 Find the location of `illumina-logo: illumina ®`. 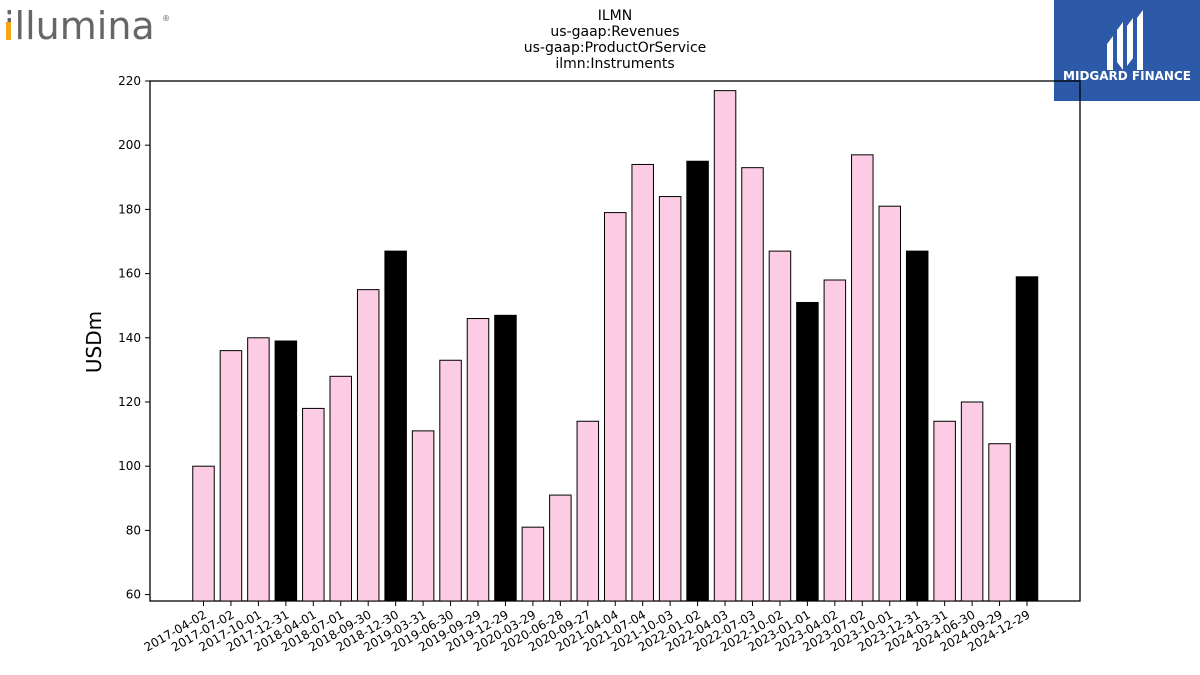

illumina-logo: illumina ® is located at coordinates (87, 26).